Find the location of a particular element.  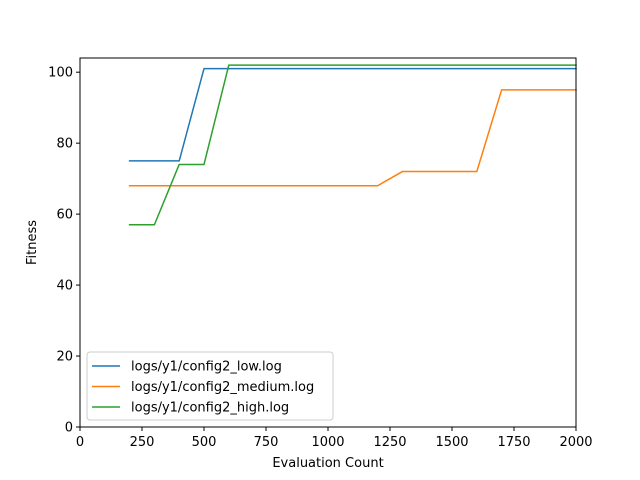

y-tick-label: 100 is located at coordinates (60, 73).